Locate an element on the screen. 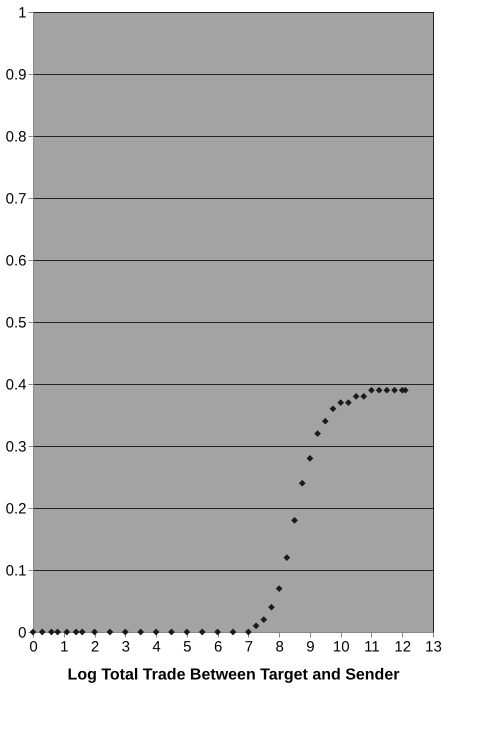  x-tick-label: 5 is located at coordinates (187, 647).